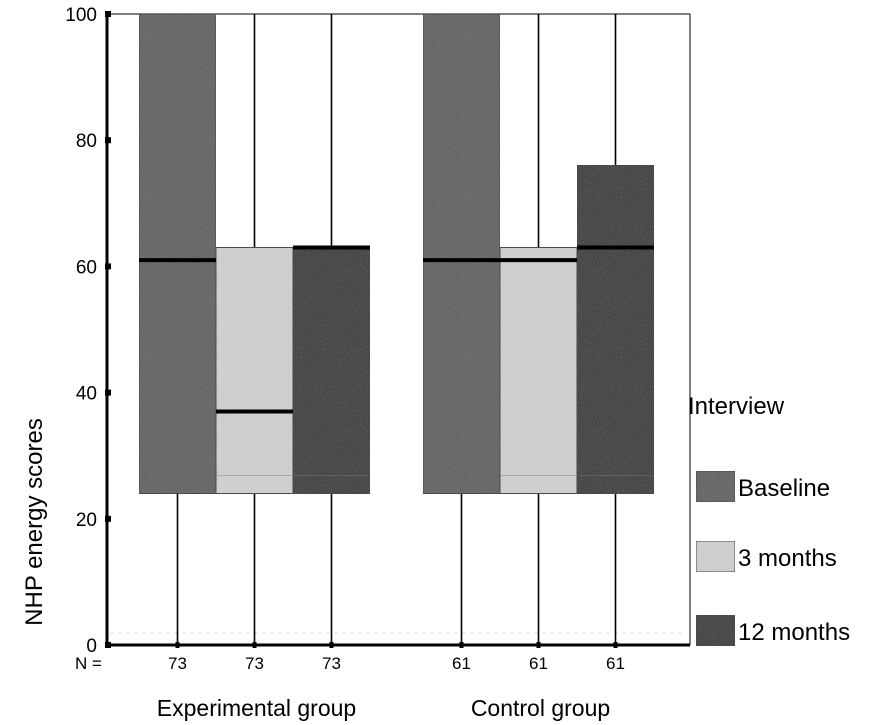 The image size is (878, 725). I want to click on y-axis: 0 20 40 60 80 100, so click(88, 331).